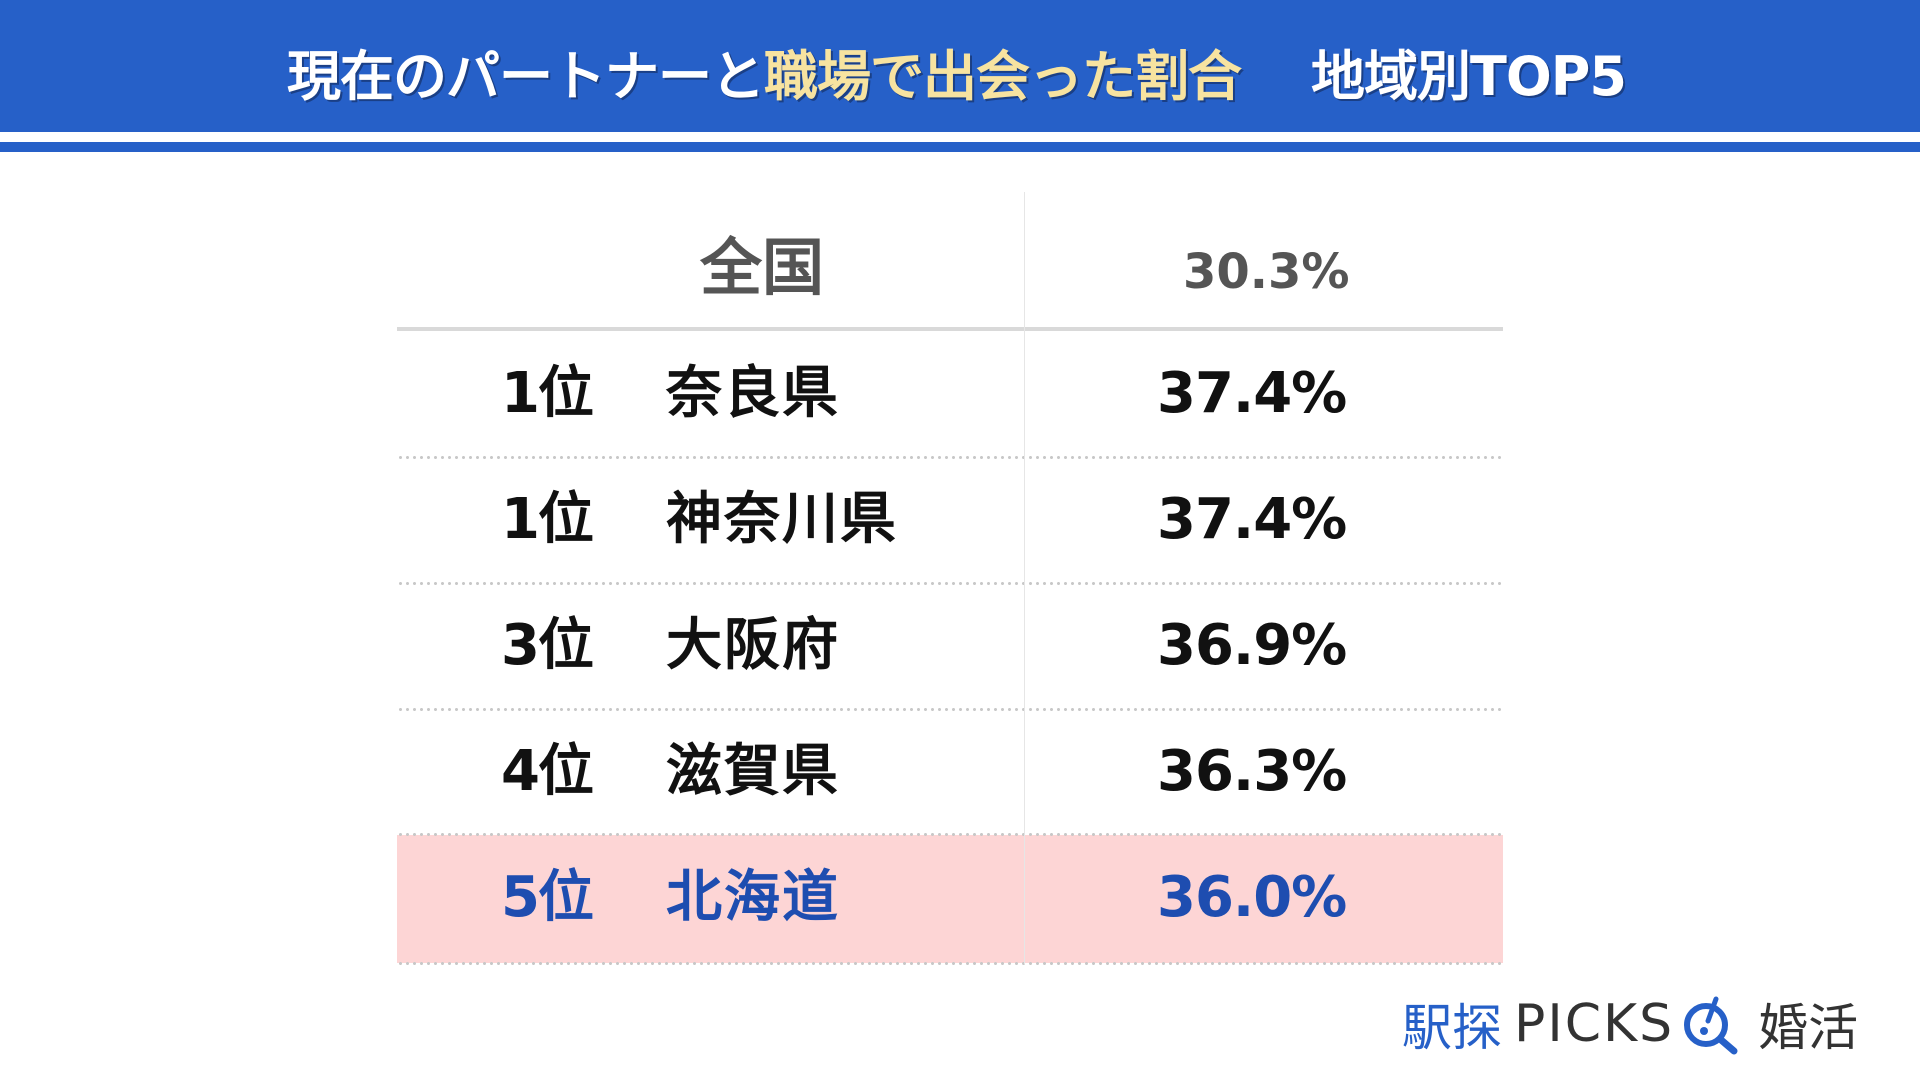 This screenshot has height=1080, width=1920. I want to click on page-title: 現在のパートナーと 職場で出会った割合 地域別TOP5, so click(957, 72).